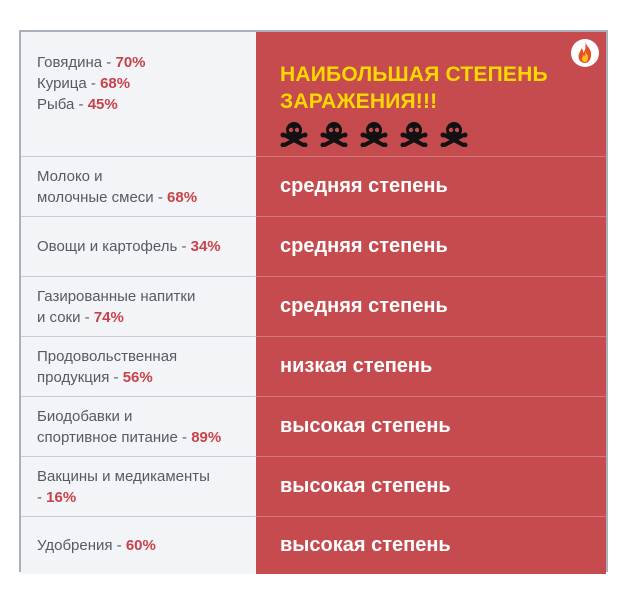 The height and width of the screenshot is (600, 640). I want to click on degree-cell-highest: НАИБОЛЬШАЯ СТЕПЕНЬ ЗАРАЖЕНИЯ!!!, so click(431, 94).